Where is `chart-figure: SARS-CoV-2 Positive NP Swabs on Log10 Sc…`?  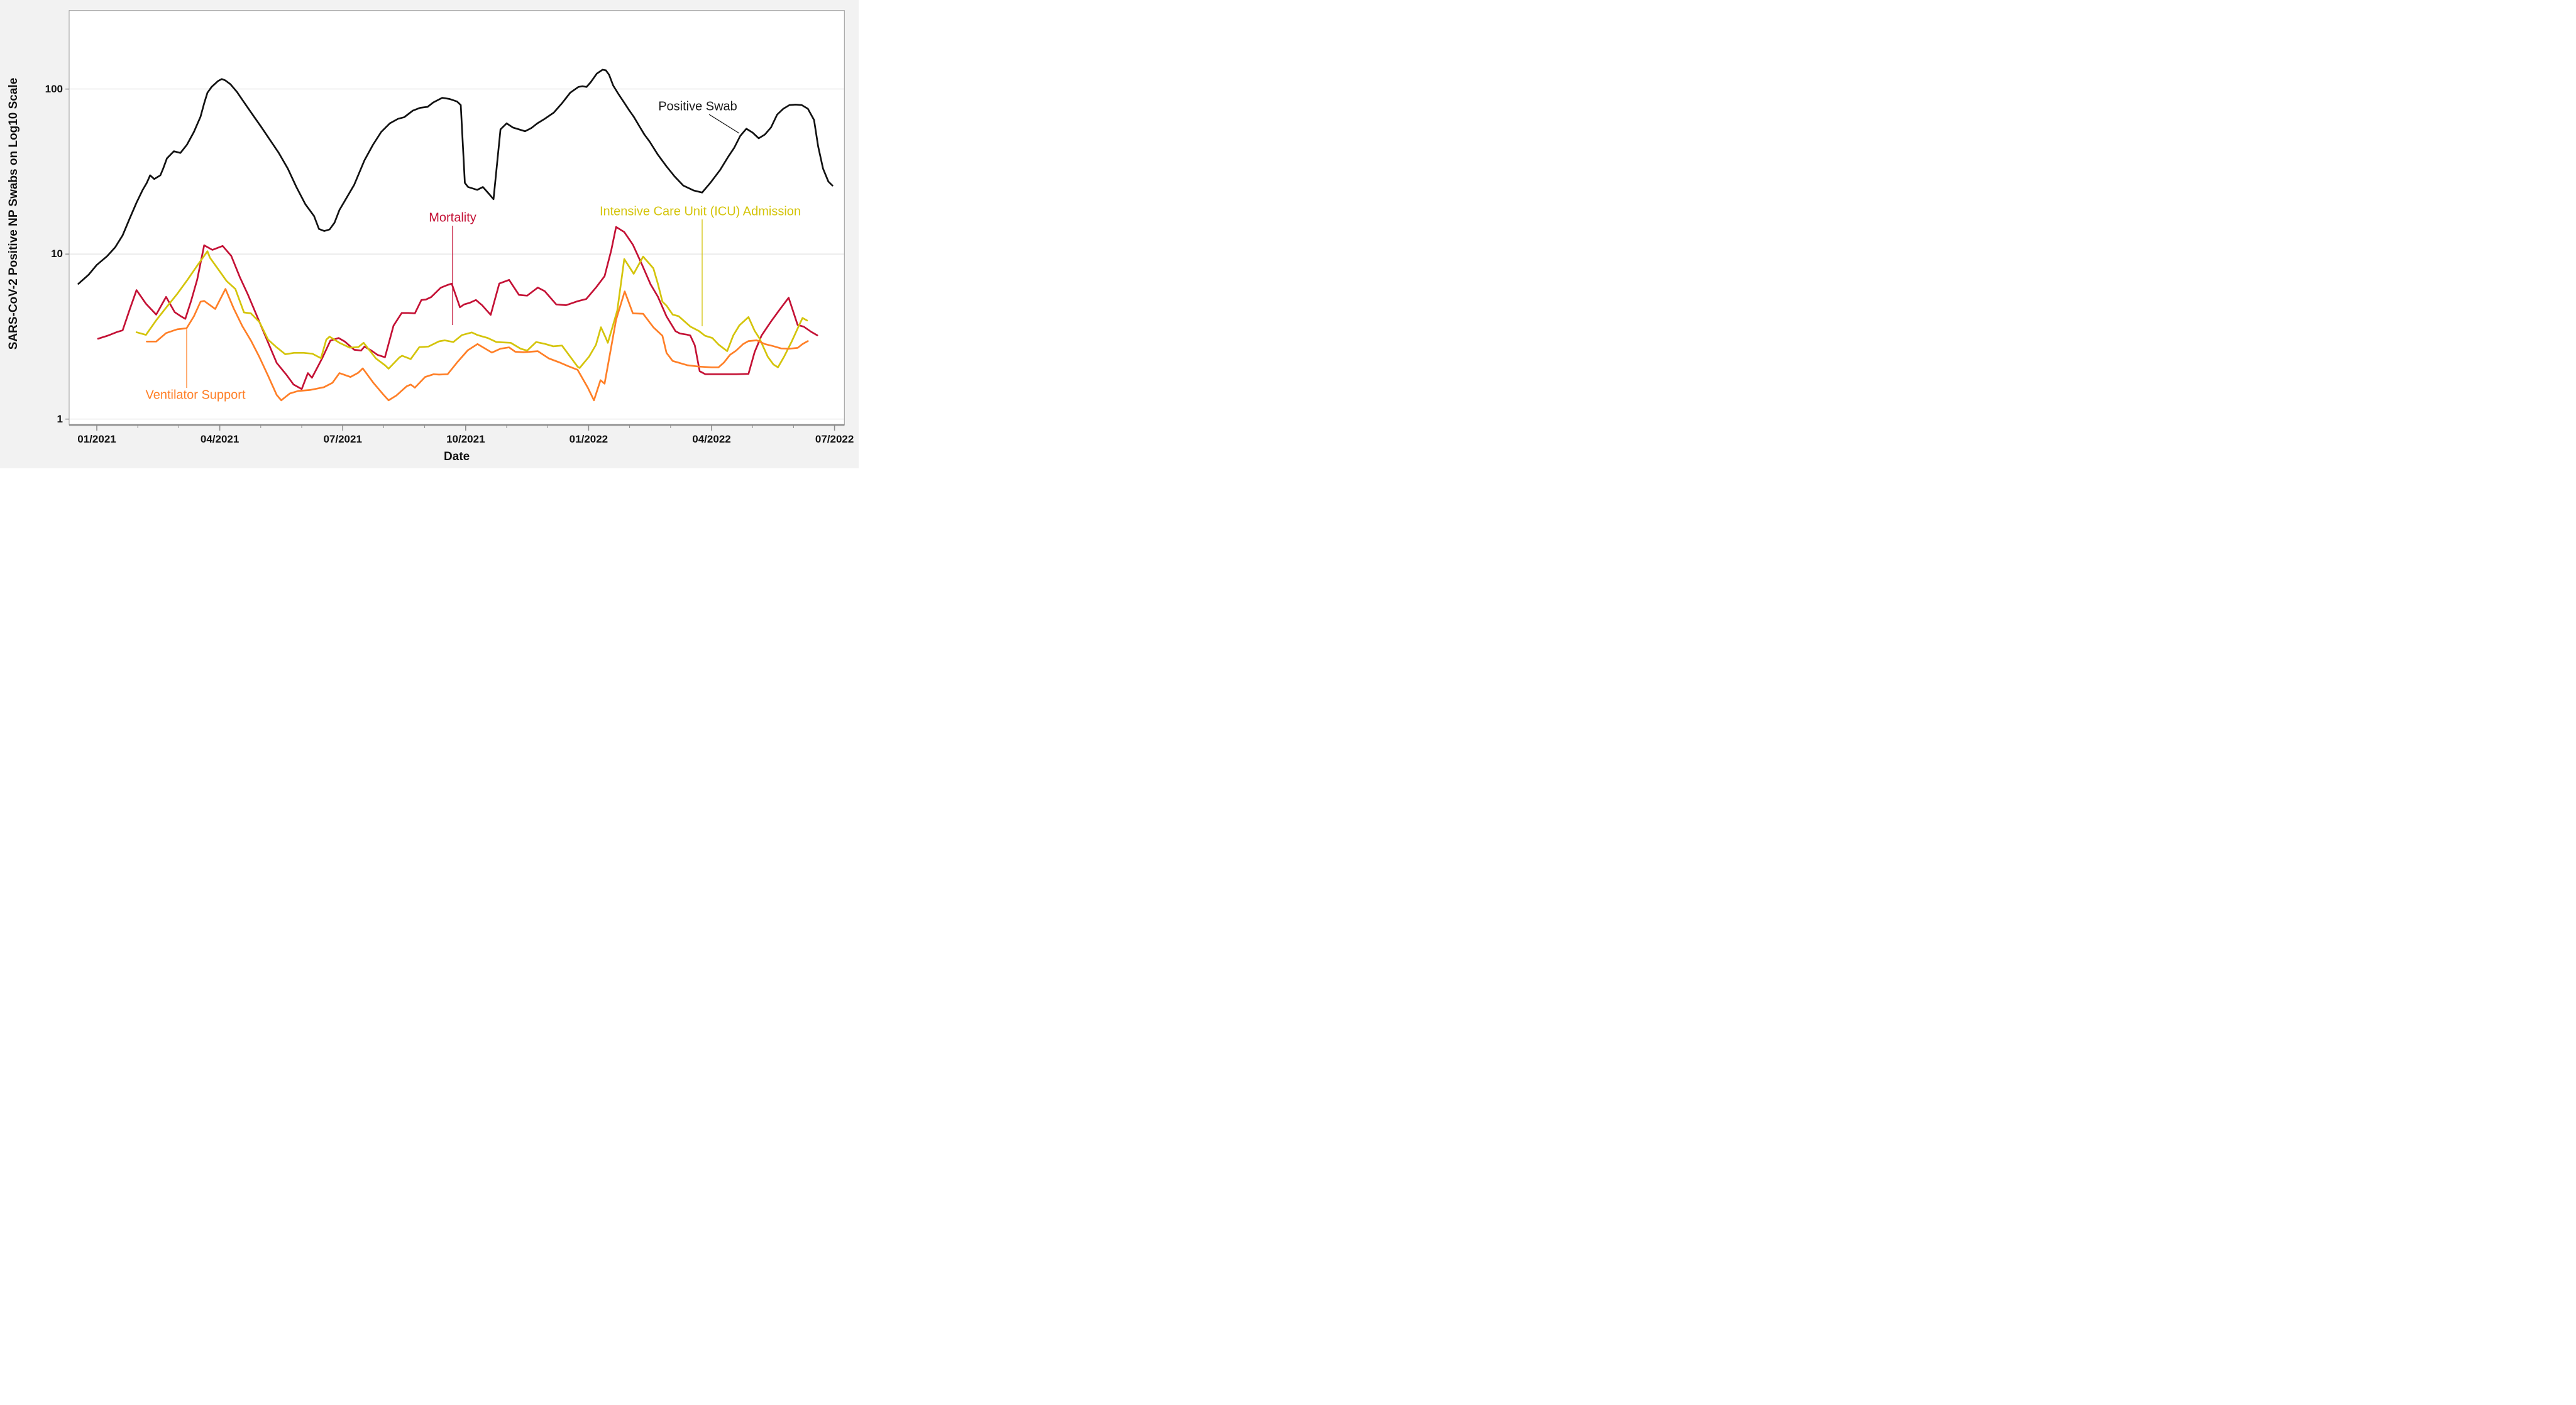 chart-figure: SARS-CoV-2 Positive NP Swabs on Log10 Sc… is located at coordinates (430, 234).